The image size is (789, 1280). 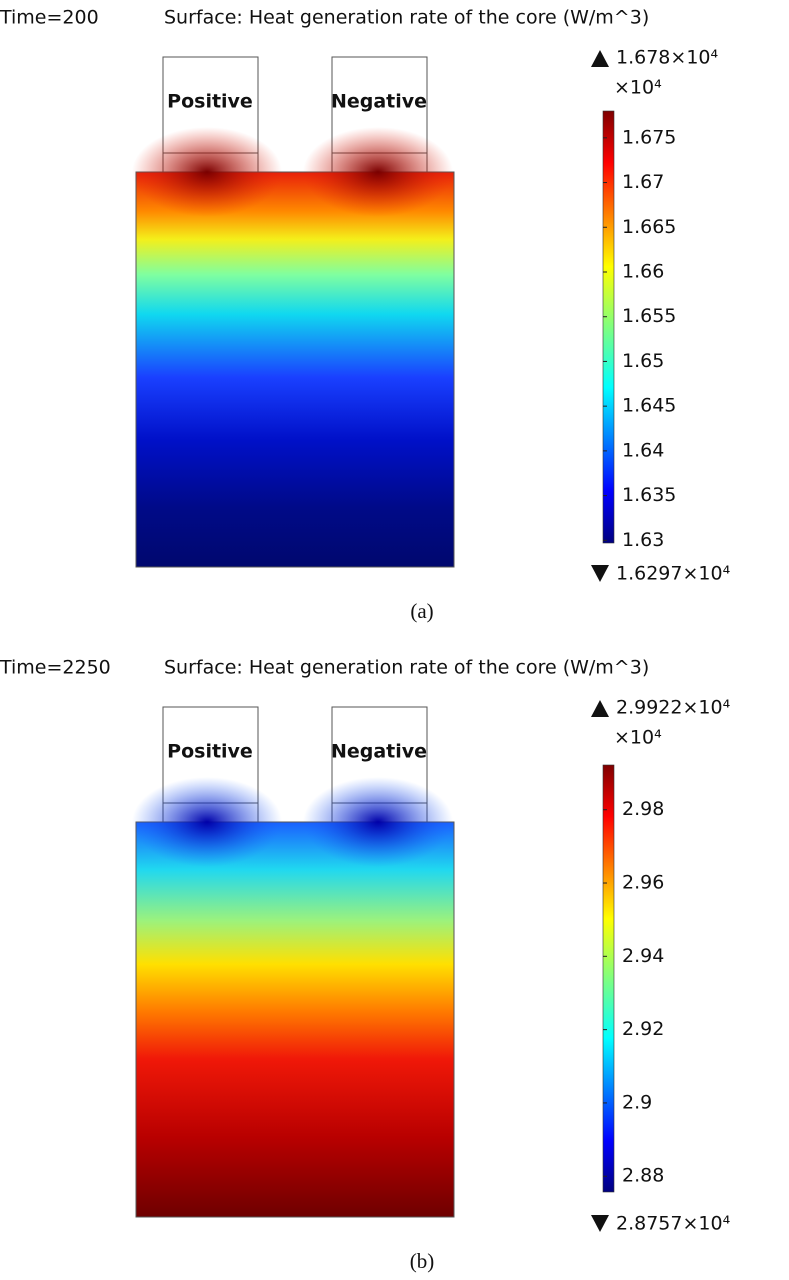 What do you see at coordinates (649, 227) in the screenshot?
I see `colorbar-tick-label: 1.665` at bounding box center [649, 227].